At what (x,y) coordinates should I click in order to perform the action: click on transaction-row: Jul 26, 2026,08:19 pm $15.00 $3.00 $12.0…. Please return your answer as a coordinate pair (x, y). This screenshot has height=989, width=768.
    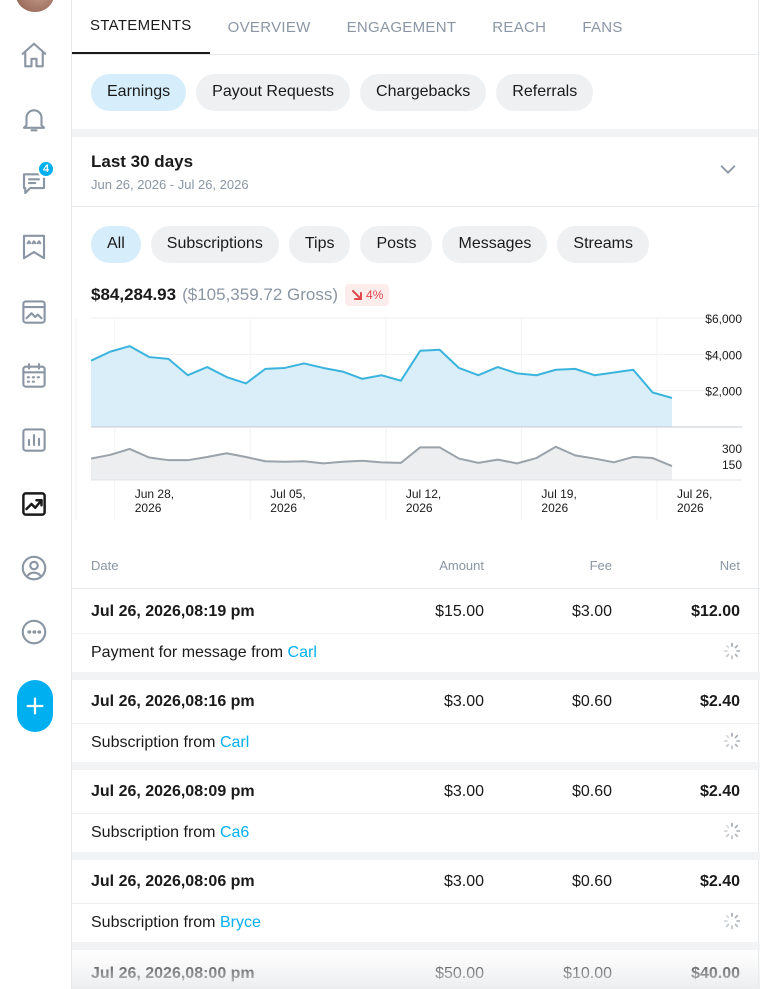
    Looking at the image, I should click on (416, 635).